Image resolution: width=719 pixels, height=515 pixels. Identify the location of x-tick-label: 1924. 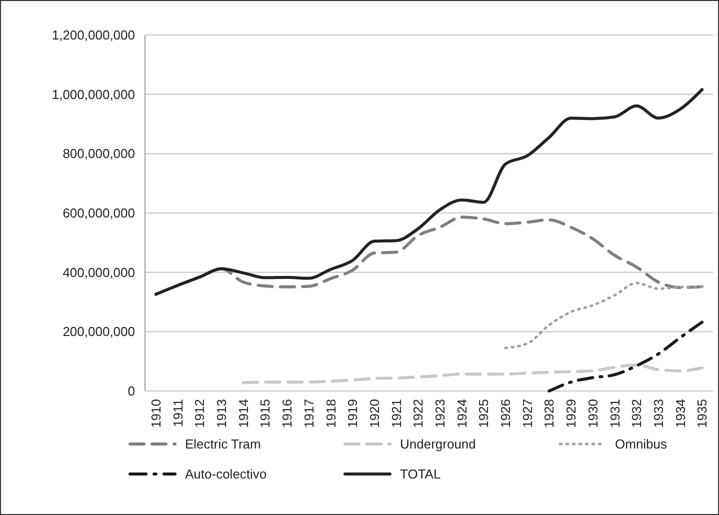
(462, 413).